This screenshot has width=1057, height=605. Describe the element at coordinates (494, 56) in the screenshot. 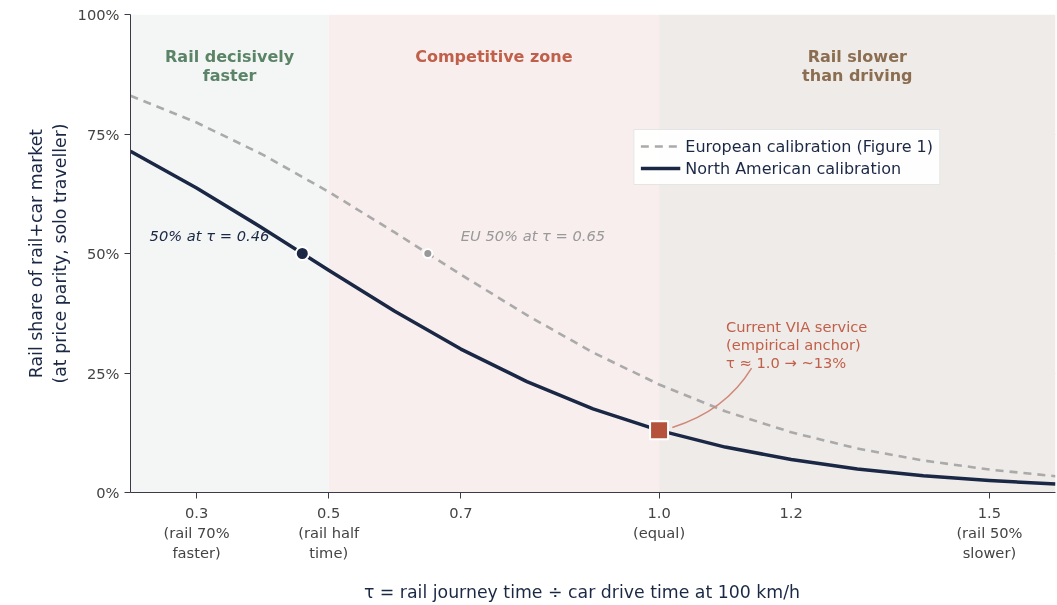

I see `band-label: Competitive zone` at that location.